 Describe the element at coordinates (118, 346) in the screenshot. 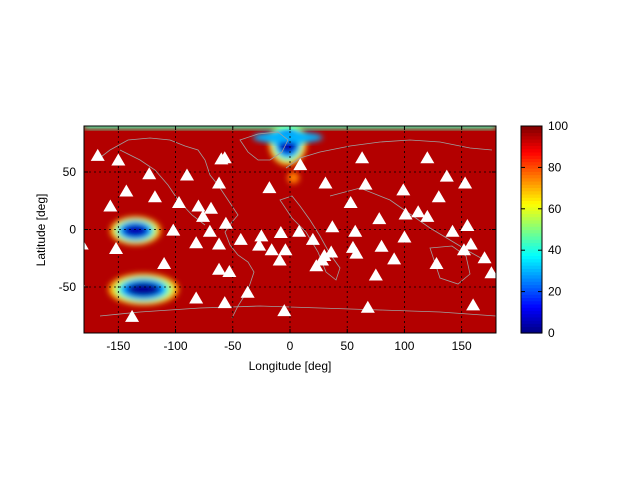

I see `x-tick-label: -150` at that location.